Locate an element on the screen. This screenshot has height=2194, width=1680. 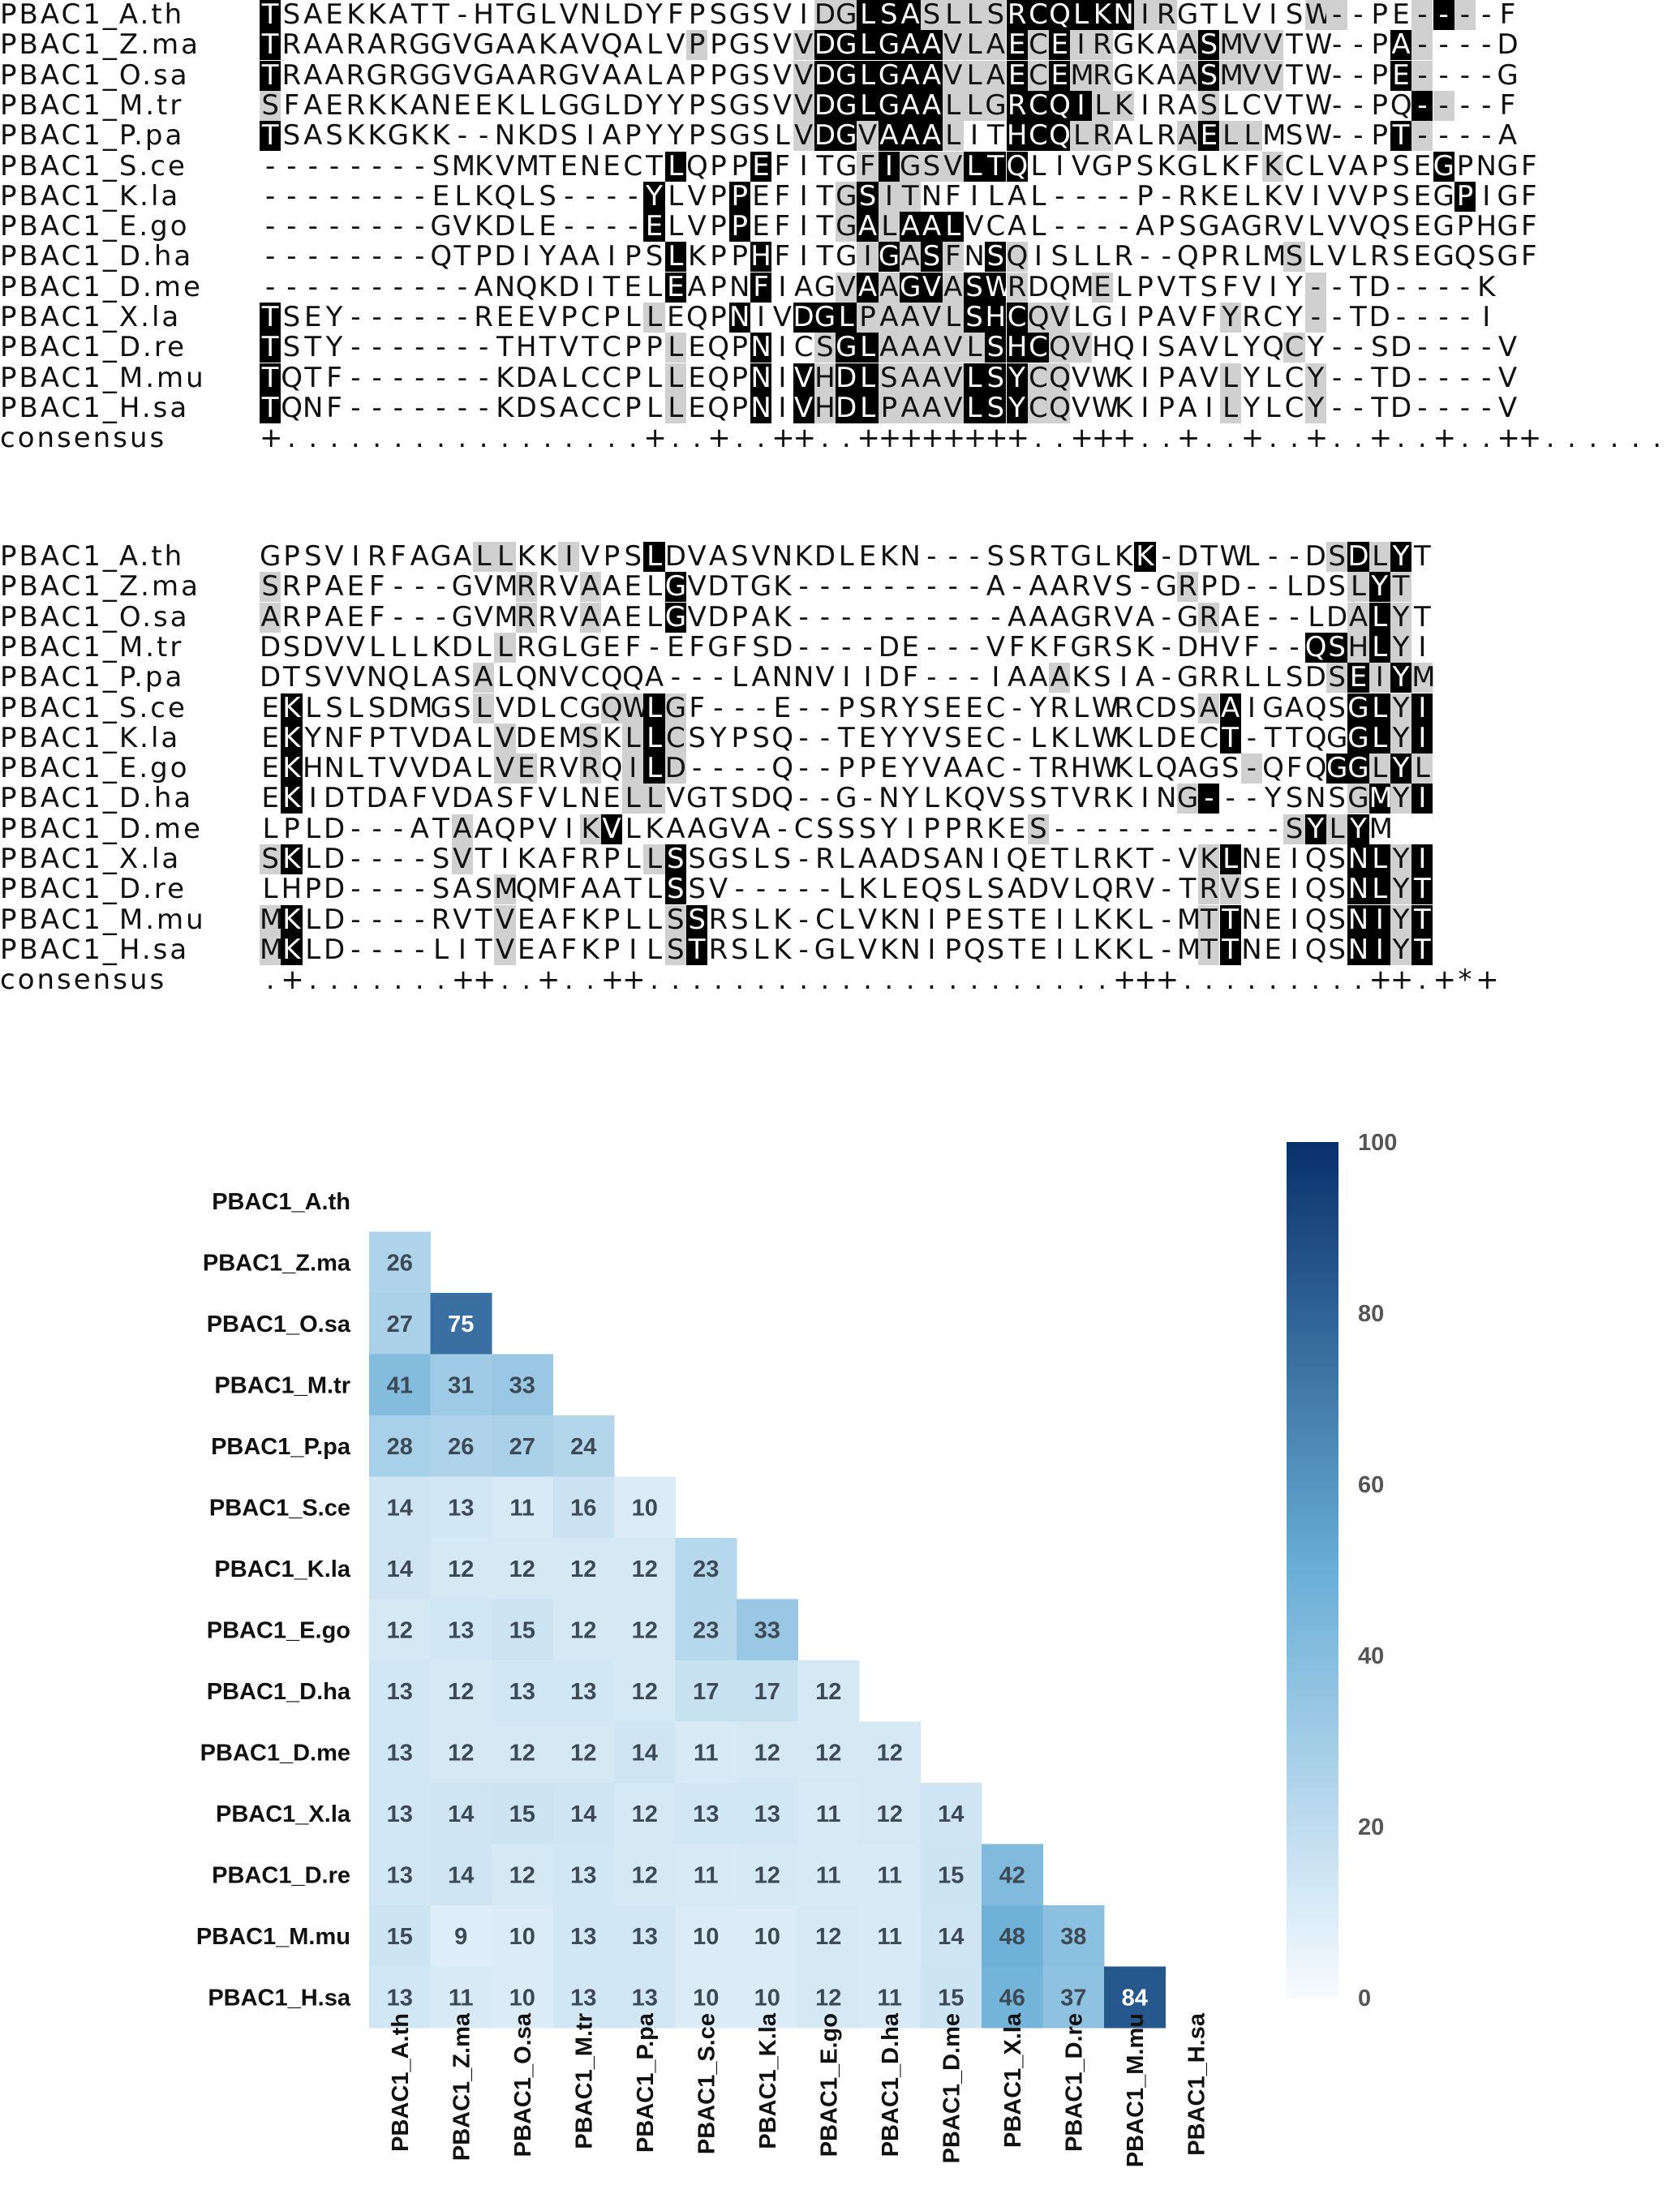
heatmap-cell-value: 48 is located at coordinates (1012, 1937).